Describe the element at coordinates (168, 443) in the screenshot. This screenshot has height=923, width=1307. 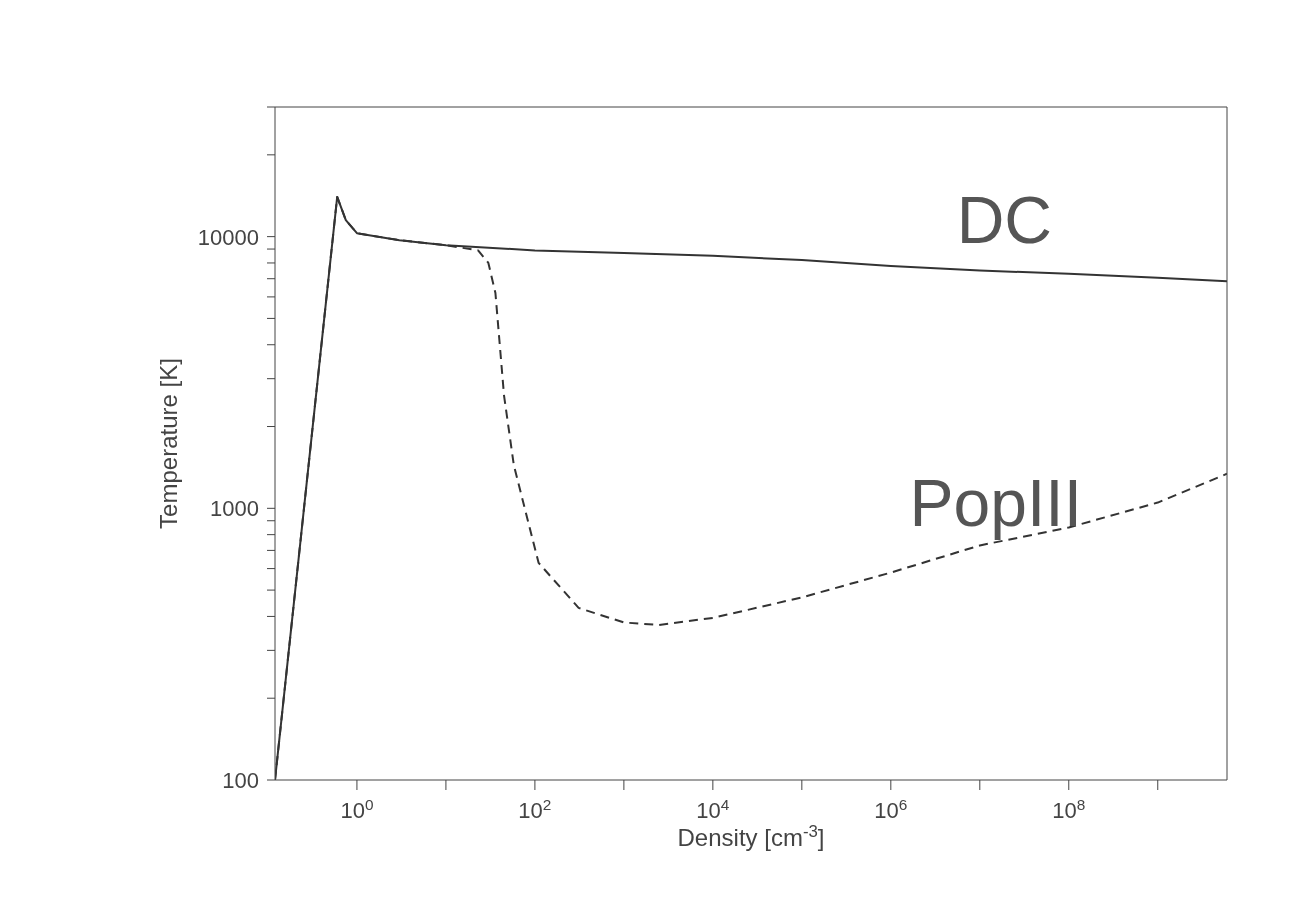
I see `y-axis-title: Temperature [K]` at that location.